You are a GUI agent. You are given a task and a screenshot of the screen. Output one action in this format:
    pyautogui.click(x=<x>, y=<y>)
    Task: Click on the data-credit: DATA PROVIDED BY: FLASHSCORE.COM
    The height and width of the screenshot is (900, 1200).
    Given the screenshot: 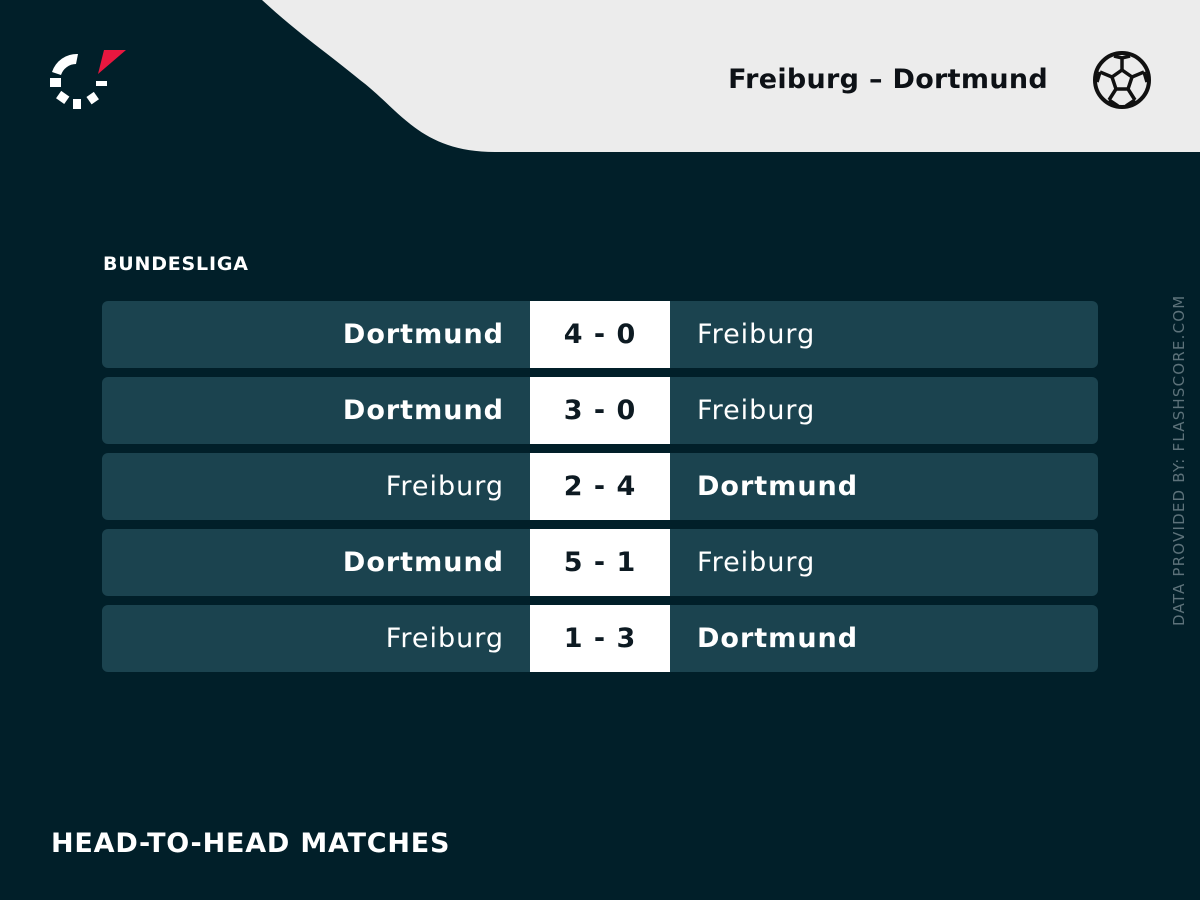 What is the action you would take?
    pyautogui.click(x=1179, y=460)
    